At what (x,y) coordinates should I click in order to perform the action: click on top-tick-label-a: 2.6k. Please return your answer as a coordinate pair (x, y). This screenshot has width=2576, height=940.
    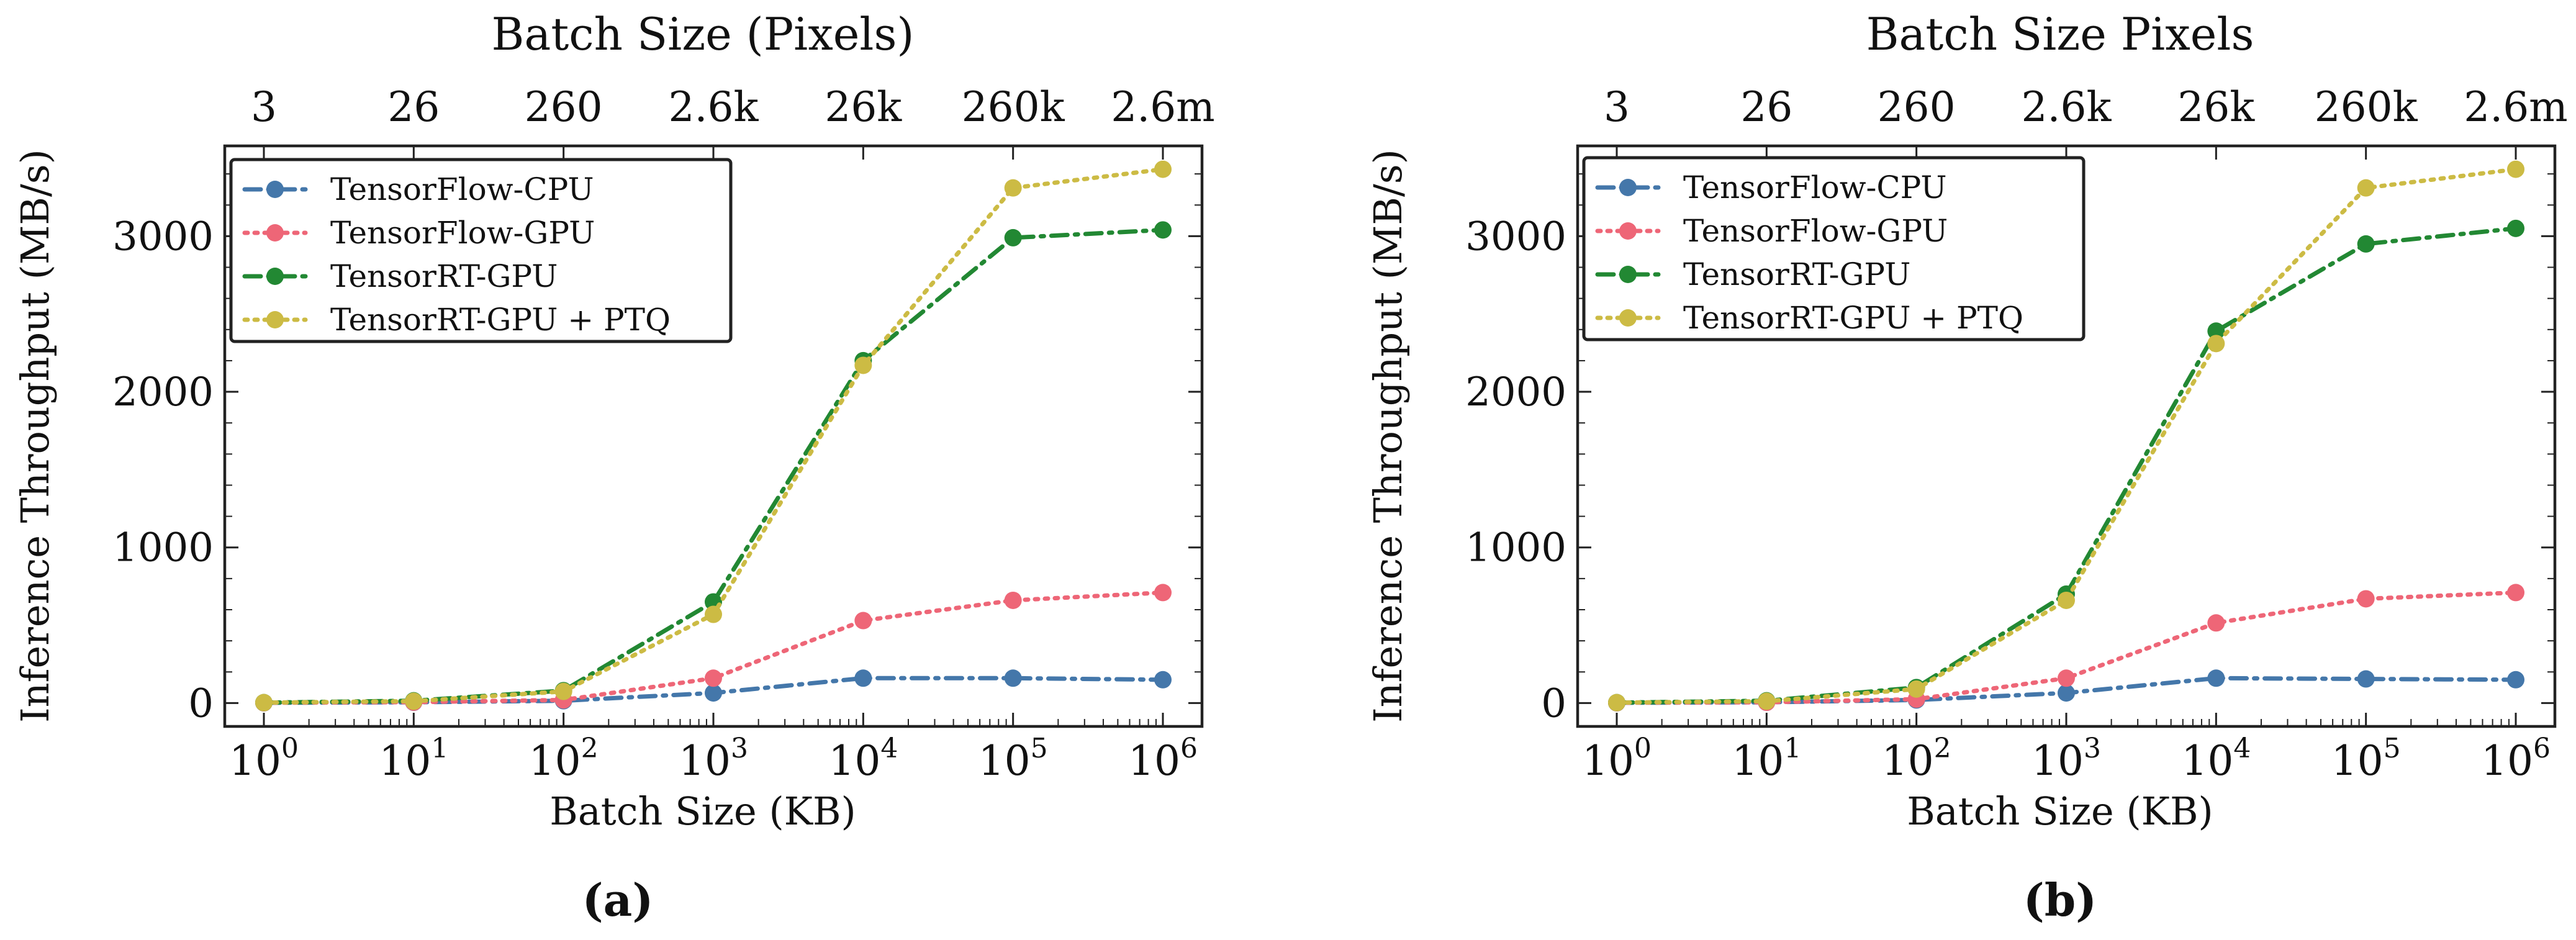
    Looking at the image, I should click on (714, 107).